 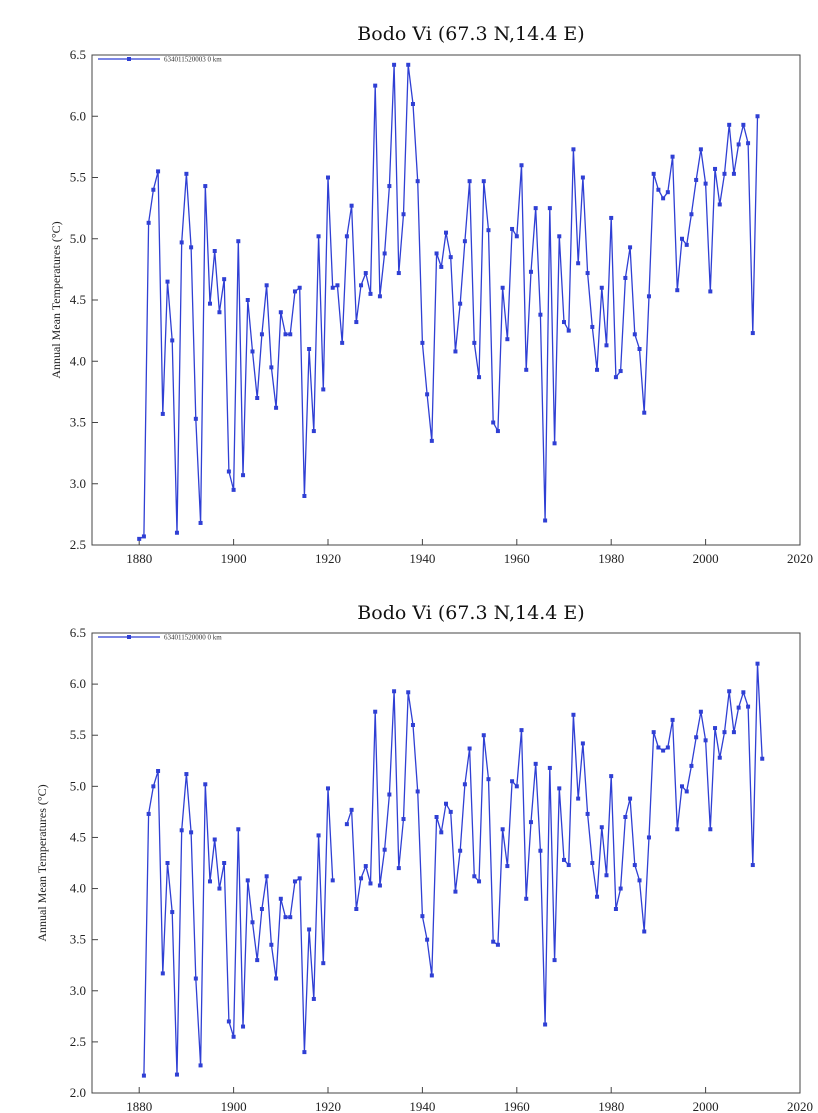 What do you see at coordinates (470, 613) in the screenshot?
I see `chart-title: Bodo Vi (67.3 N,14.4 E)` at bounding box center [470, 613].